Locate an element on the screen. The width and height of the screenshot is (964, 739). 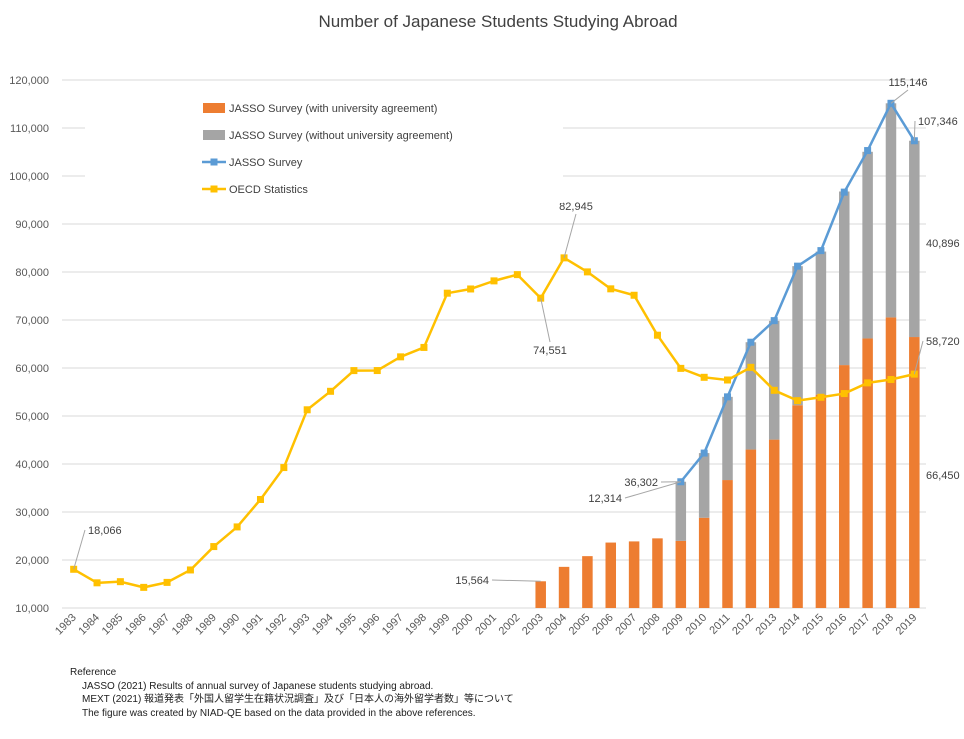
x-tick-label: 2008 is located at coordinates (650, 625).